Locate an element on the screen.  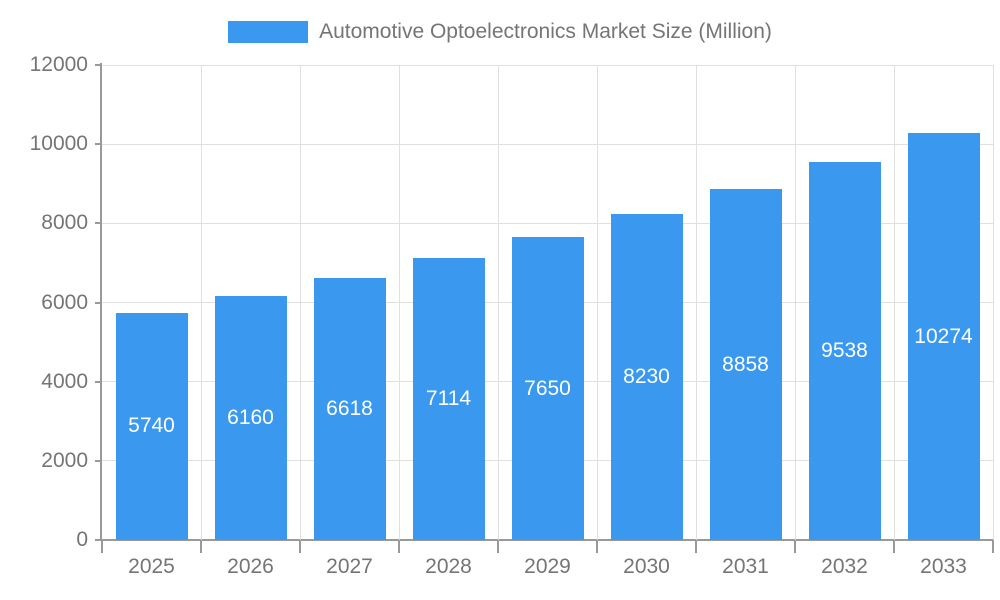
bar: 6618 is located at coordinates (349, 409).